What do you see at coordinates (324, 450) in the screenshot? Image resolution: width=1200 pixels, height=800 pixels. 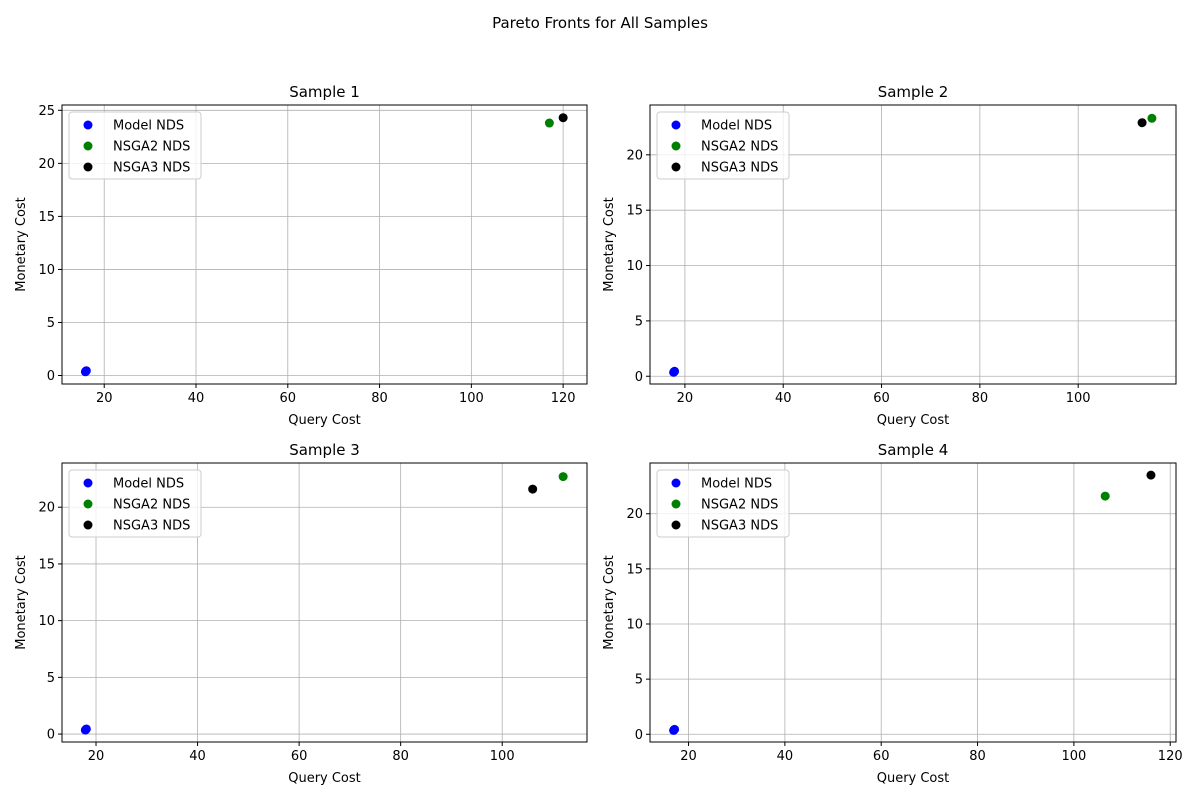 I see `subplot-title: Sample 3` at bounding box center [324, 450].